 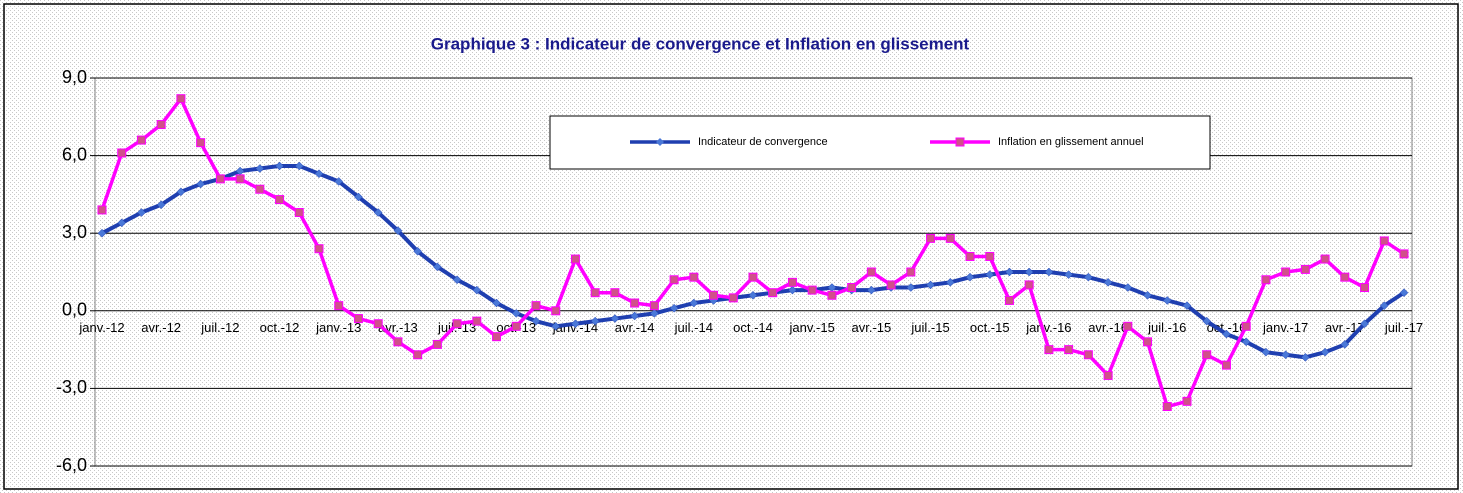 I want to click on y-tick-label: 0,0, so click(x=74, y=310).